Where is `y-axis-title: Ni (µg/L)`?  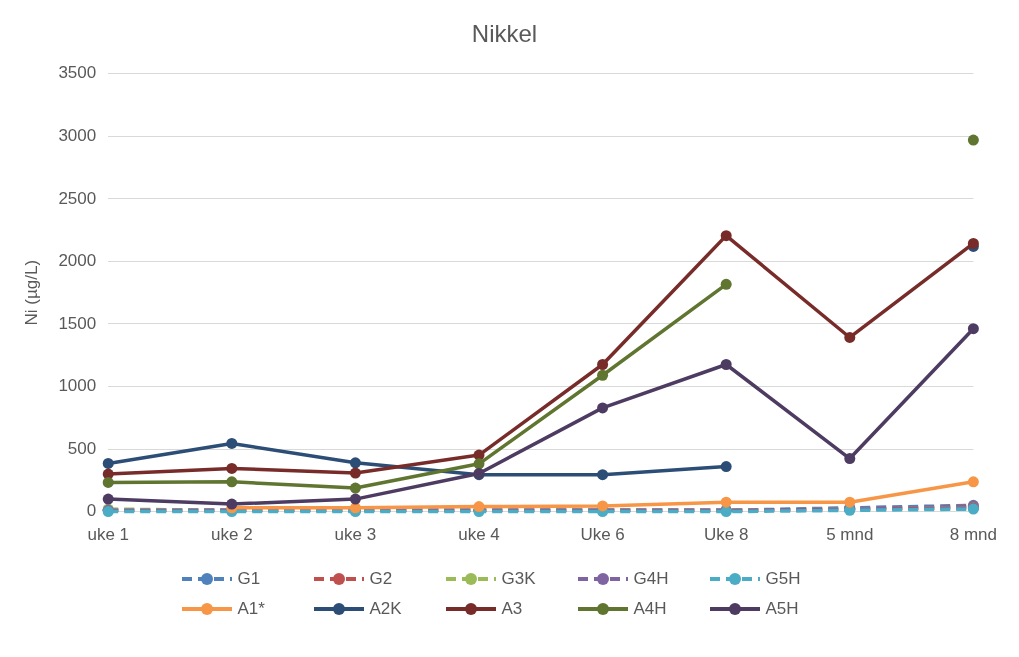
y-axis-title: Ni (µg/L) is located at coordinates (31, 292).